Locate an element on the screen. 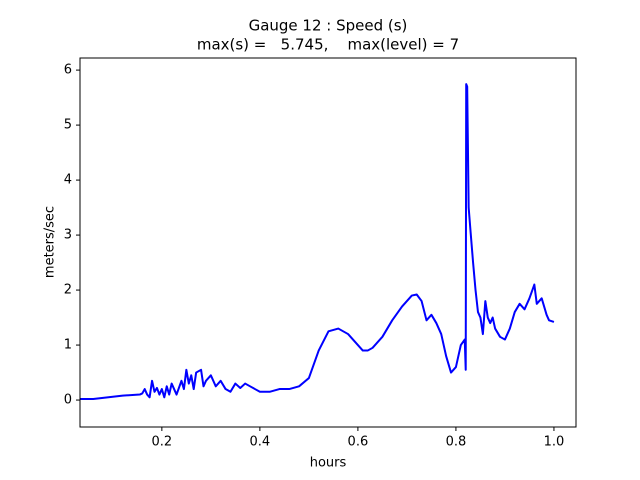 This screenshot has width=640, height=480. x-tick-label: 0.4 is located at coordinates (260, 442).